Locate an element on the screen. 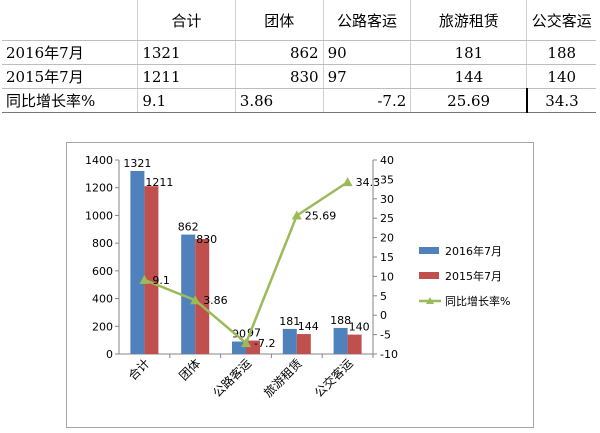 Image resolution: width=600 pixels, height=433 pixels. y-right-tick-label: 20 is located at coordinates (387, 238).